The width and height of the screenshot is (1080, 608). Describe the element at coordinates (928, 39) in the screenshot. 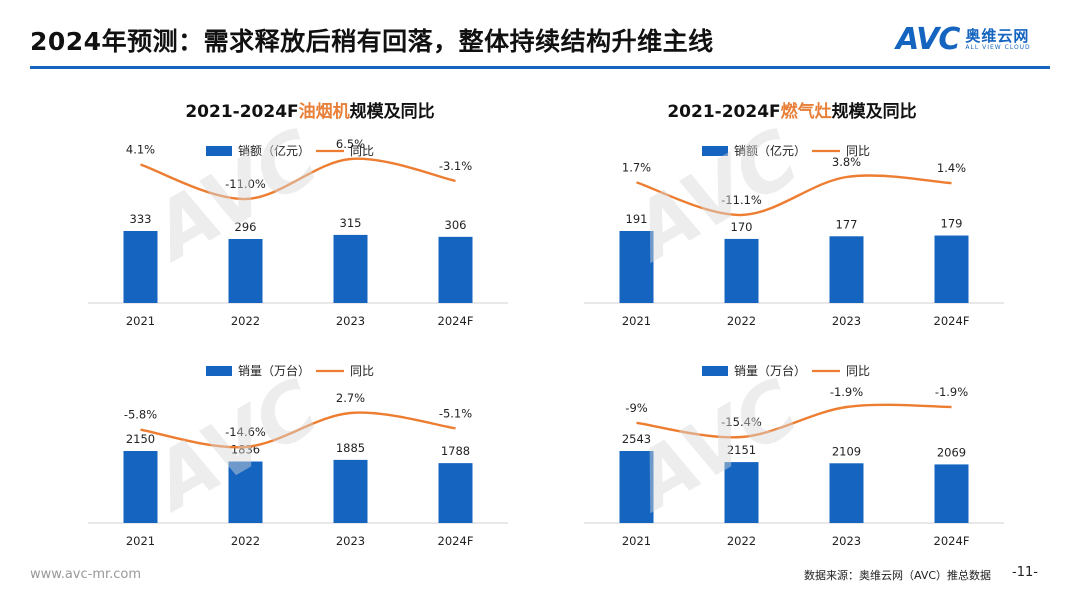

I see `logo-mark: AVC` at that location.